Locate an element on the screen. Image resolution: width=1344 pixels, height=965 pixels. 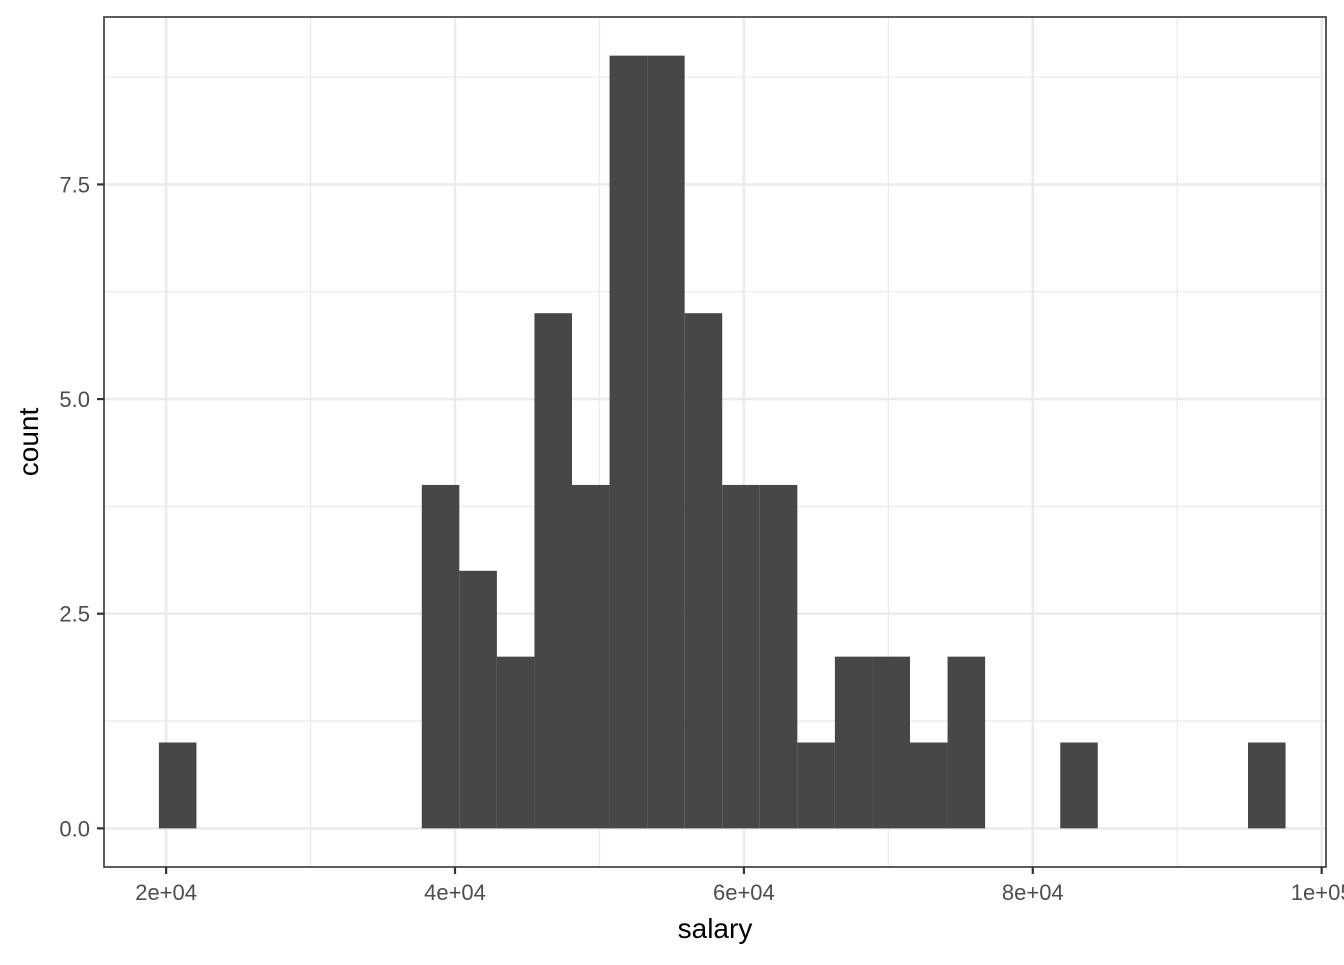
y-tick-label: 2.5 is located at coordinates (74, 614).